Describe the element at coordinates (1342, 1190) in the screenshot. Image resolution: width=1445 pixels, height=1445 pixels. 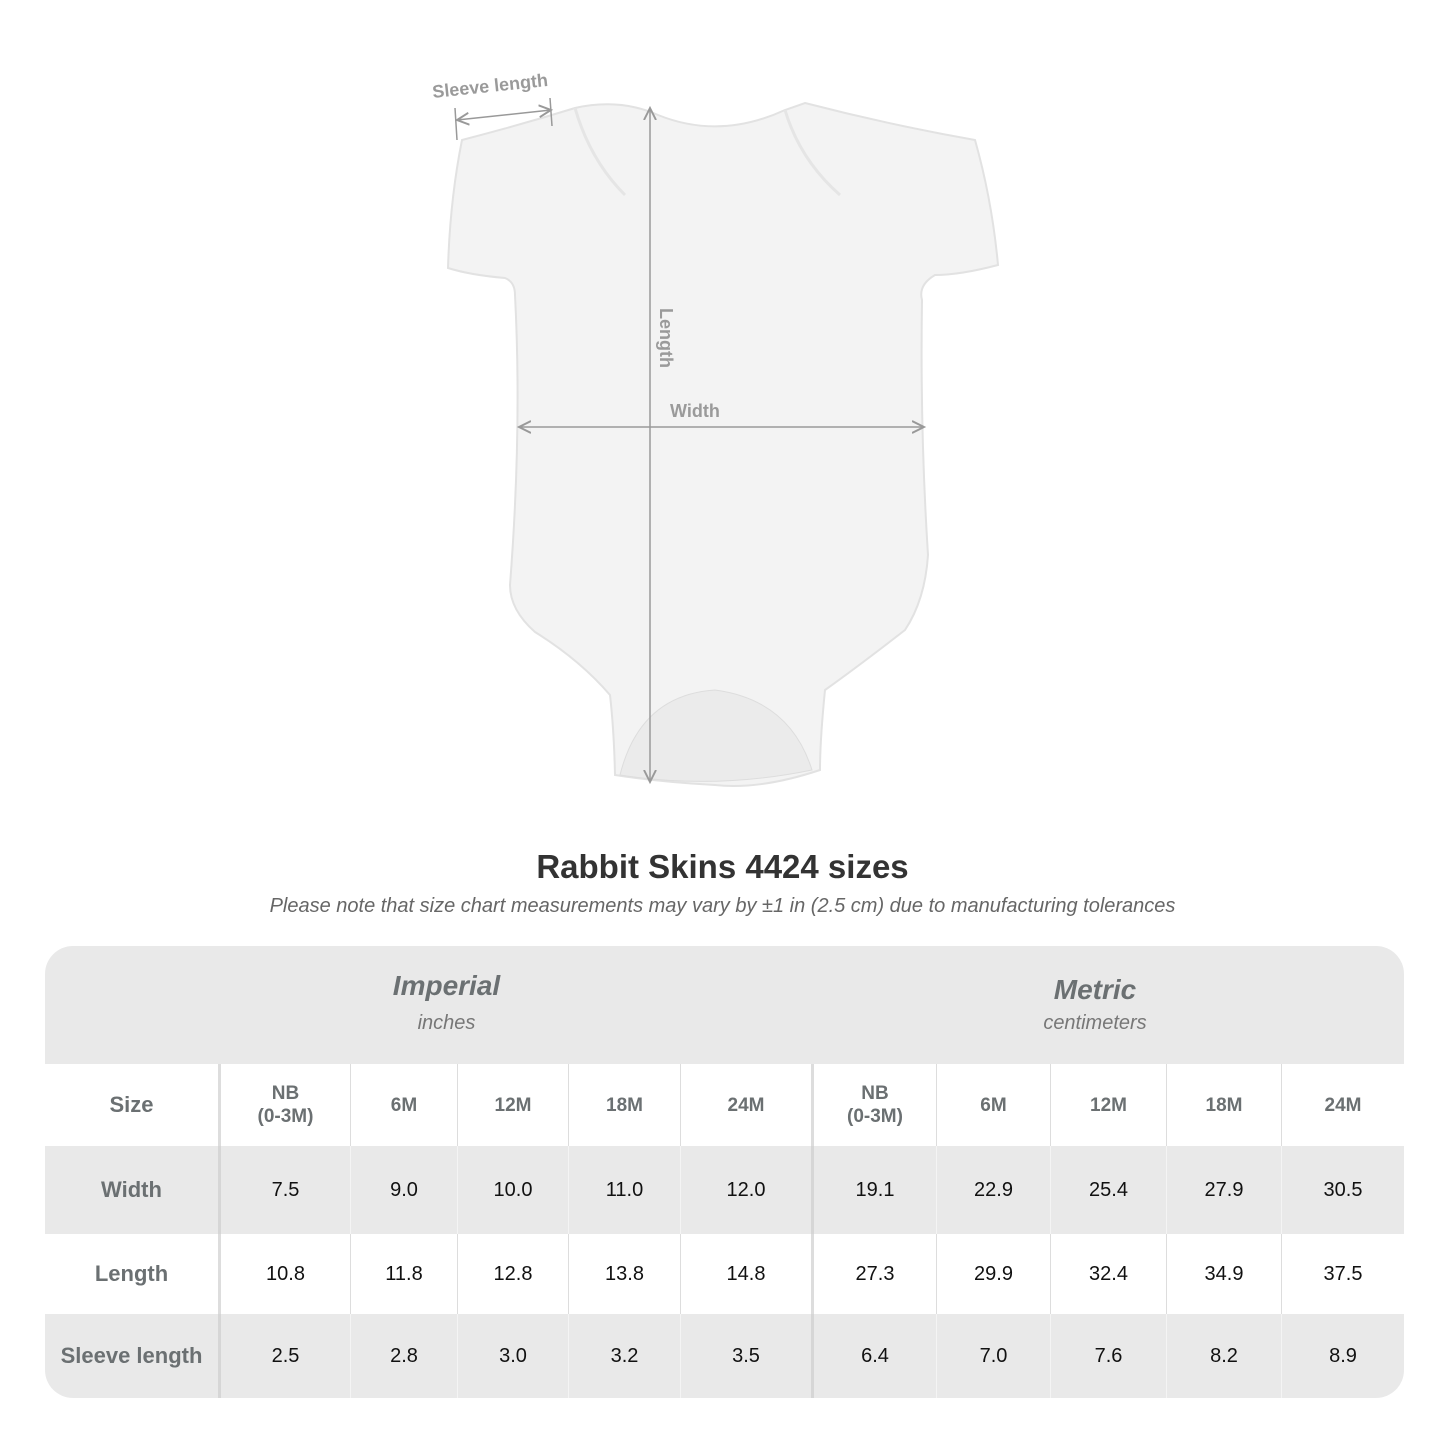
I see `value-cell: 30.5` at that location.